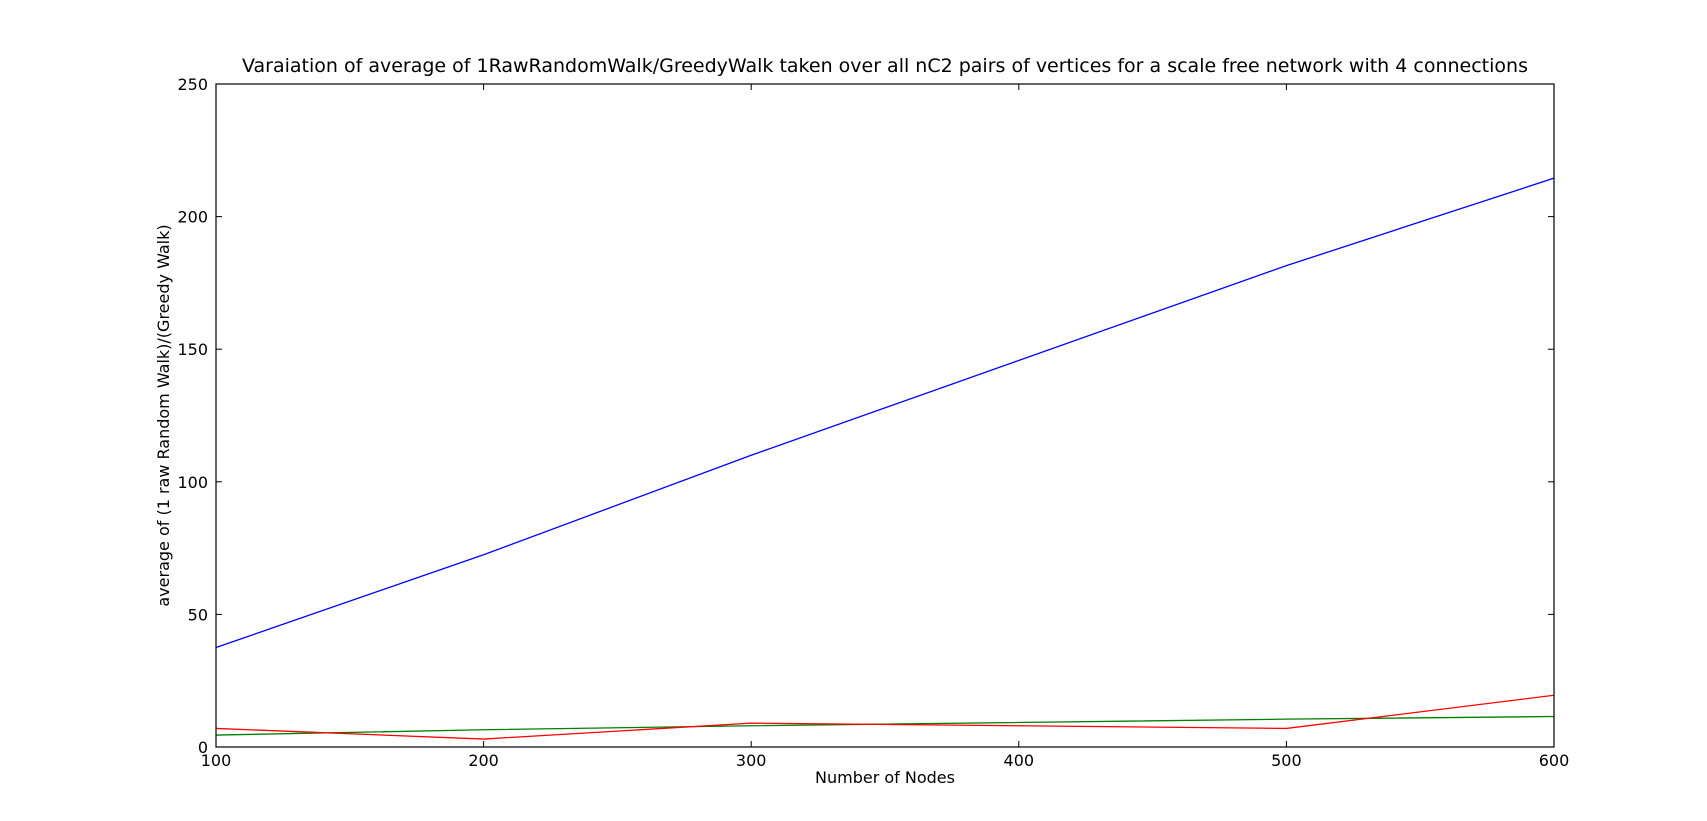  What do you see at coordinates (198, 614) in the screenshot?
I see `y-tick-label: 50` at bounding box center [198, 614].